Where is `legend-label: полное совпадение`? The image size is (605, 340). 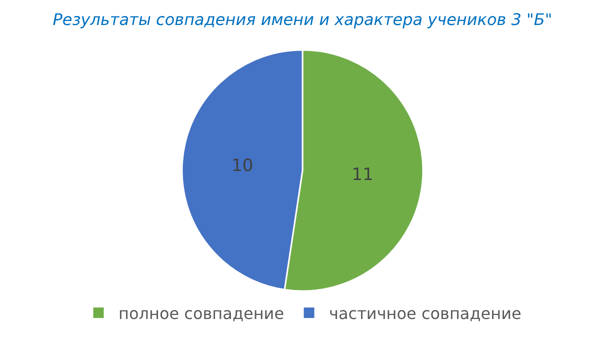
legend-label: полное совпадение is located at coordinates (201, 313).